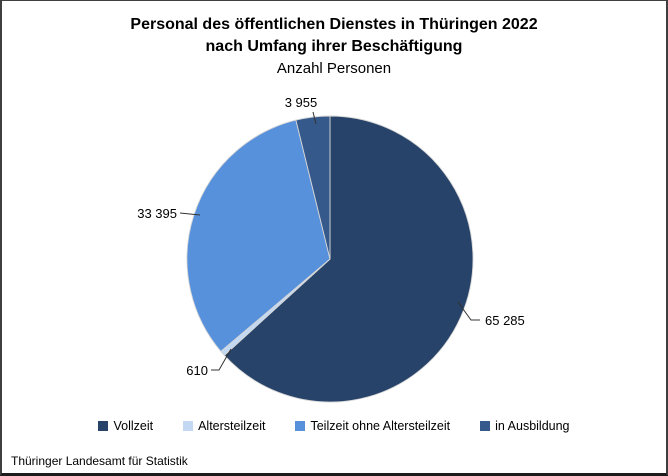 The height and width of the screenshot is (476, 668). I want to click on legend-swatch-altersteilzeit, so click(188, 426).